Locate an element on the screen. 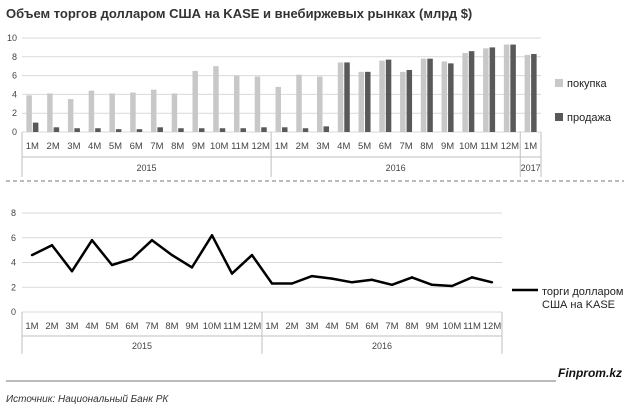 The image size is (630, 411). line-y-tick-label: 2 is located at coordinates (13, 287).